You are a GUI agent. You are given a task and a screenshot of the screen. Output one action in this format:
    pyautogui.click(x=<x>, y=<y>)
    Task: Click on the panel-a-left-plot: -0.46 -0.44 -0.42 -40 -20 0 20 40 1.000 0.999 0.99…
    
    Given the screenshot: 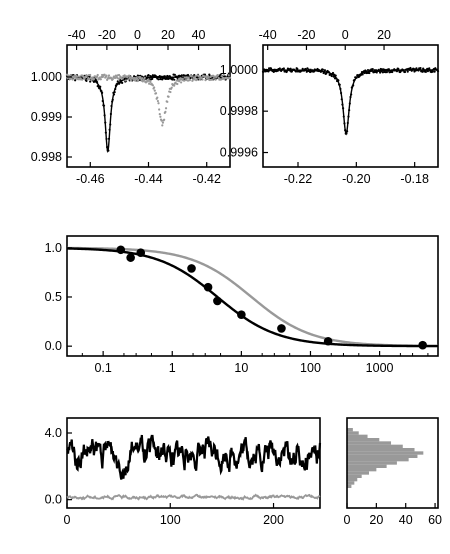 What is the action you would take?
    pyautogui.click(x=131, y=107)
    